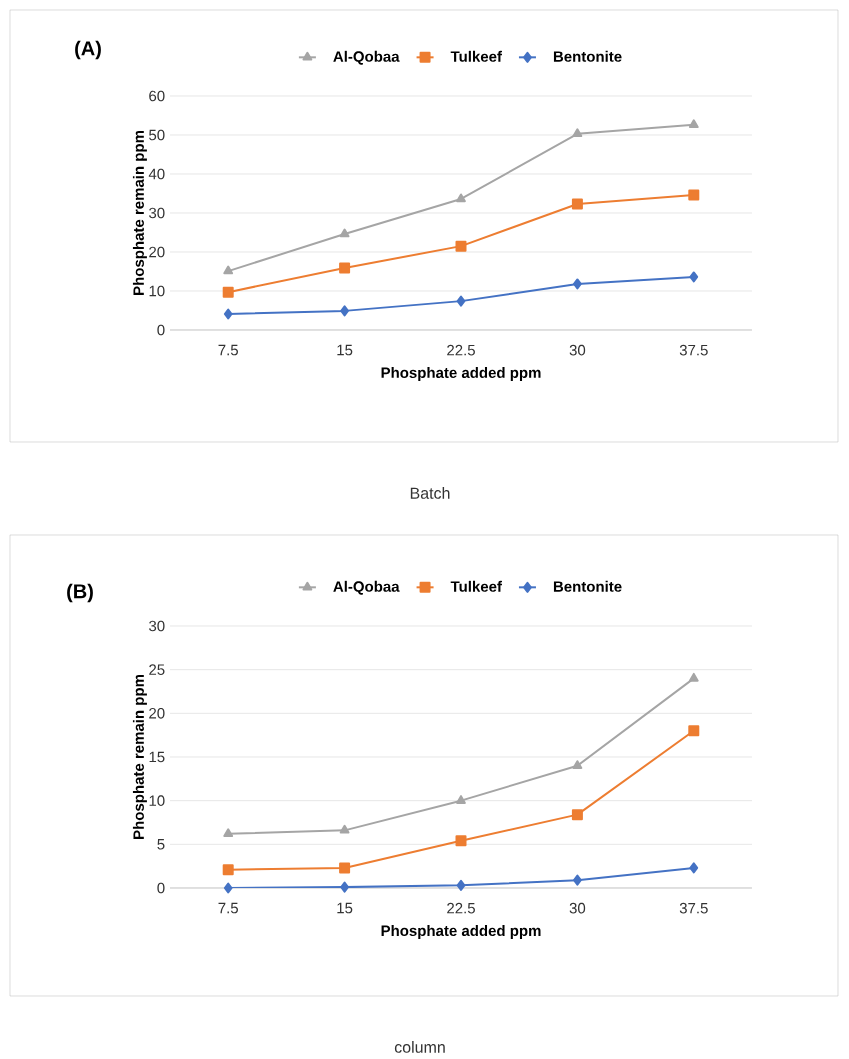 This screenshot has width=849, height=1059. I want to click on y-tick-label: 40, so click(156, 174).